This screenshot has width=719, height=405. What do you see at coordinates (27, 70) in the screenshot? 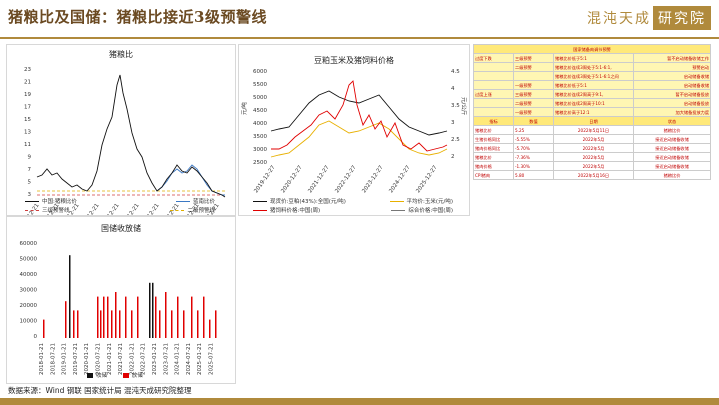
I see `ratio-y-tick: 23` at bounding box center [27, 70].